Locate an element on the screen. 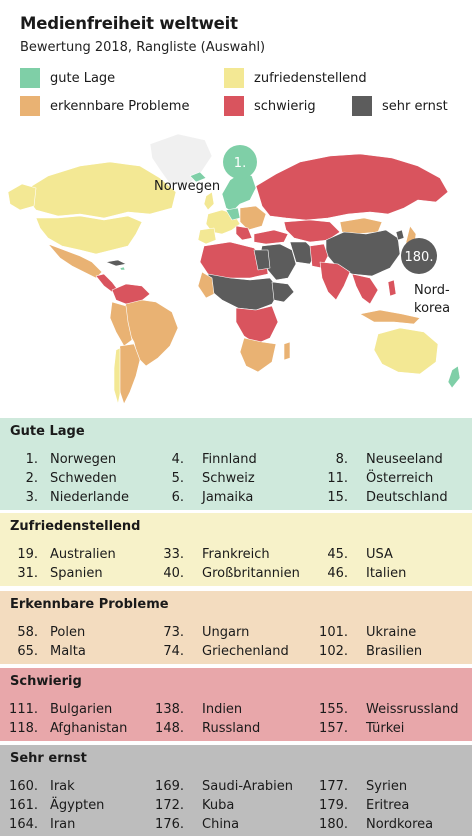  table-row: 31. Spanien 40. Großbritannien 46. Italien is located at coordinates (236, 575).